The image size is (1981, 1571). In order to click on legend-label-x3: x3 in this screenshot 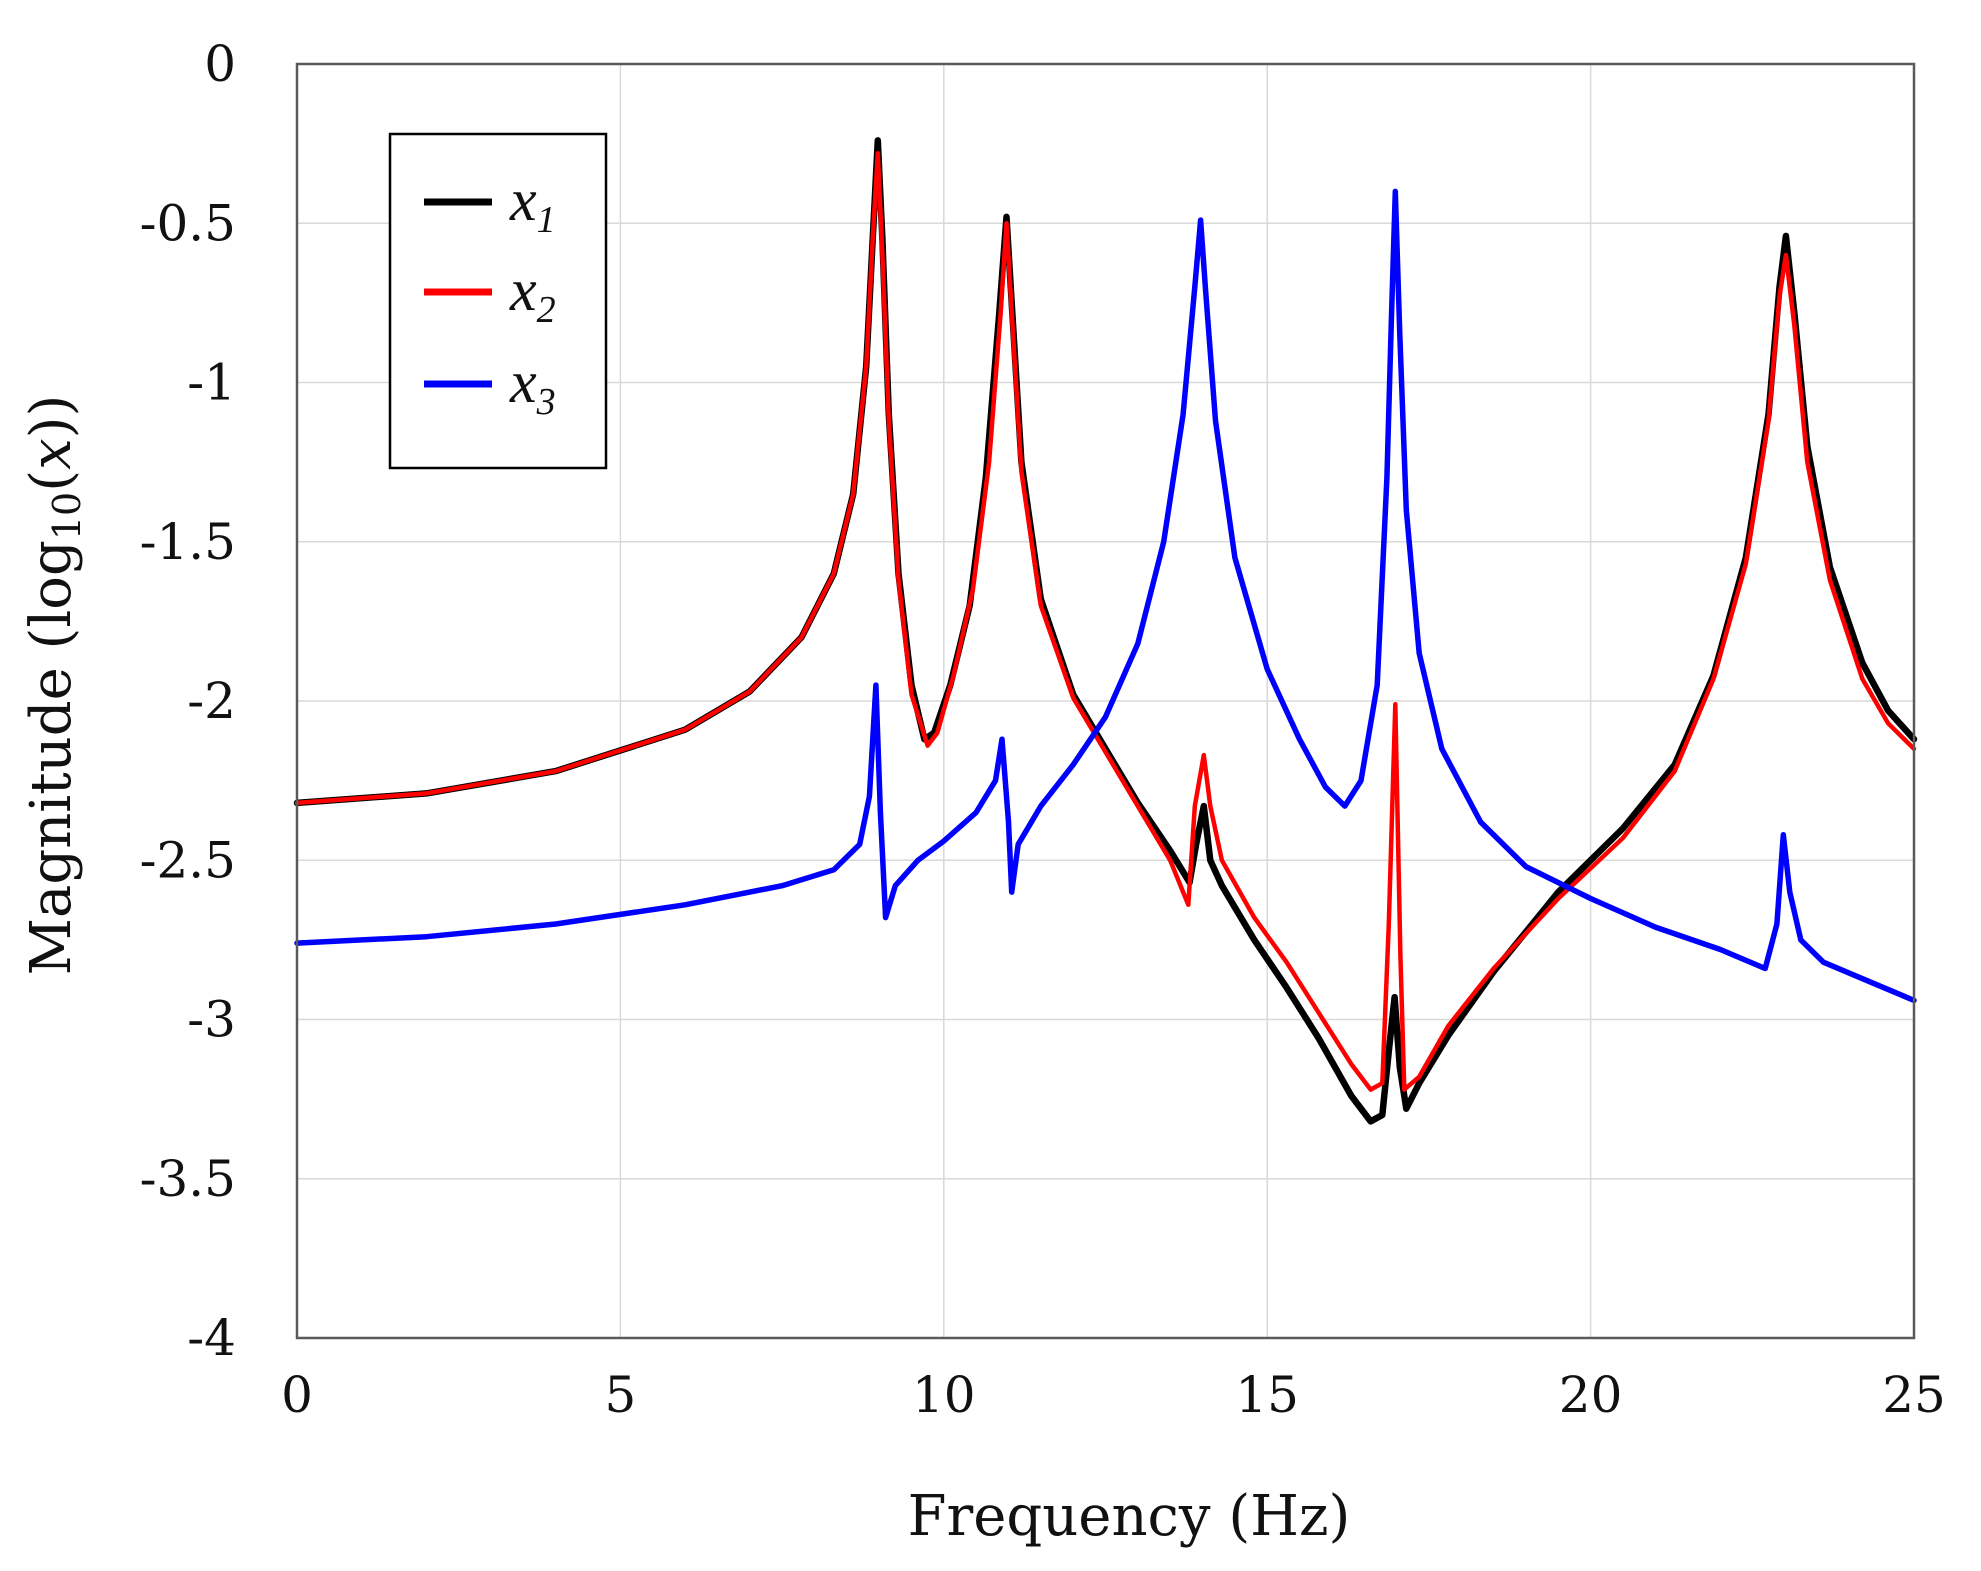, I will do `click(532, 386)`.